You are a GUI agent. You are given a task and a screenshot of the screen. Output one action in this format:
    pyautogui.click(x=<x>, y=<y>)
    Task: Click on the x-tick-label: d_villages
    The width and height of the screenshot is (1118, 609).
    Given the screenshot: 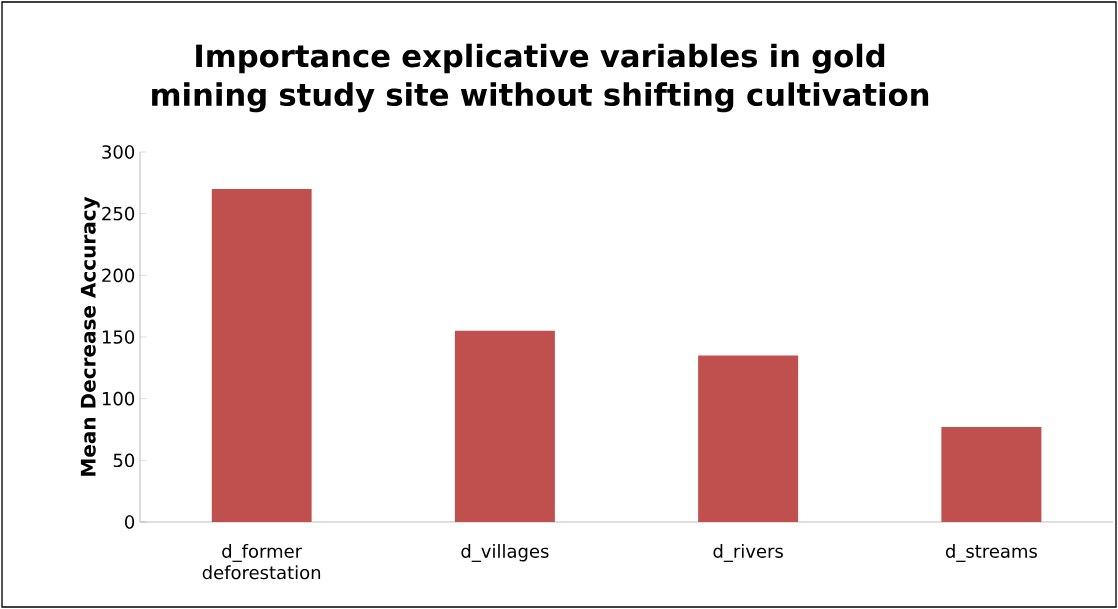 What is the action you would take?
    pyautogui.click(x=505, y=553)
    